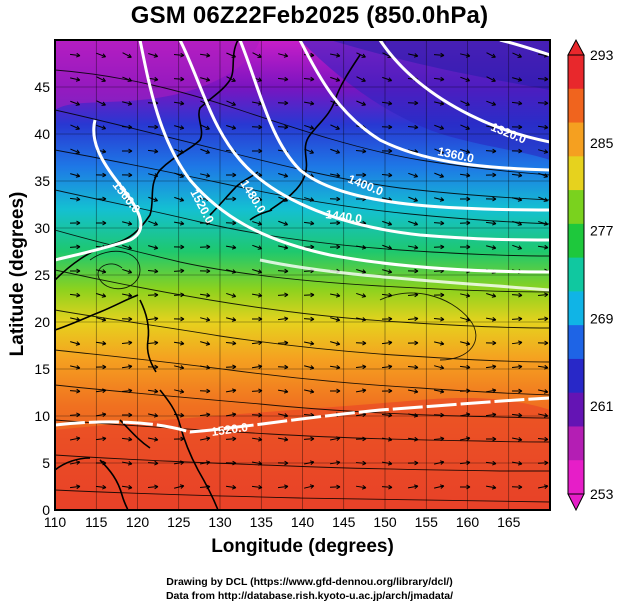 The image size is (619, 605). I want to click on x-tick-label: 130, so click(220, 522).